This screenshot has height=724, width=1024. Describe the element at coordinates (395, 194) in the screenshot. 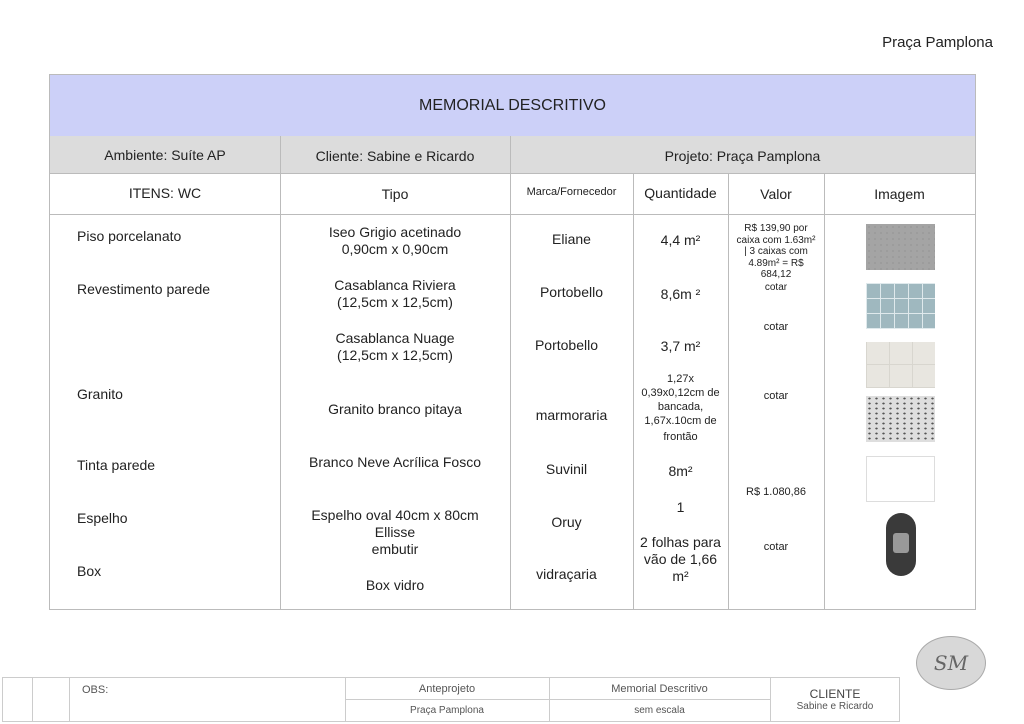

I see `col-tipo: Tipo` at that location.